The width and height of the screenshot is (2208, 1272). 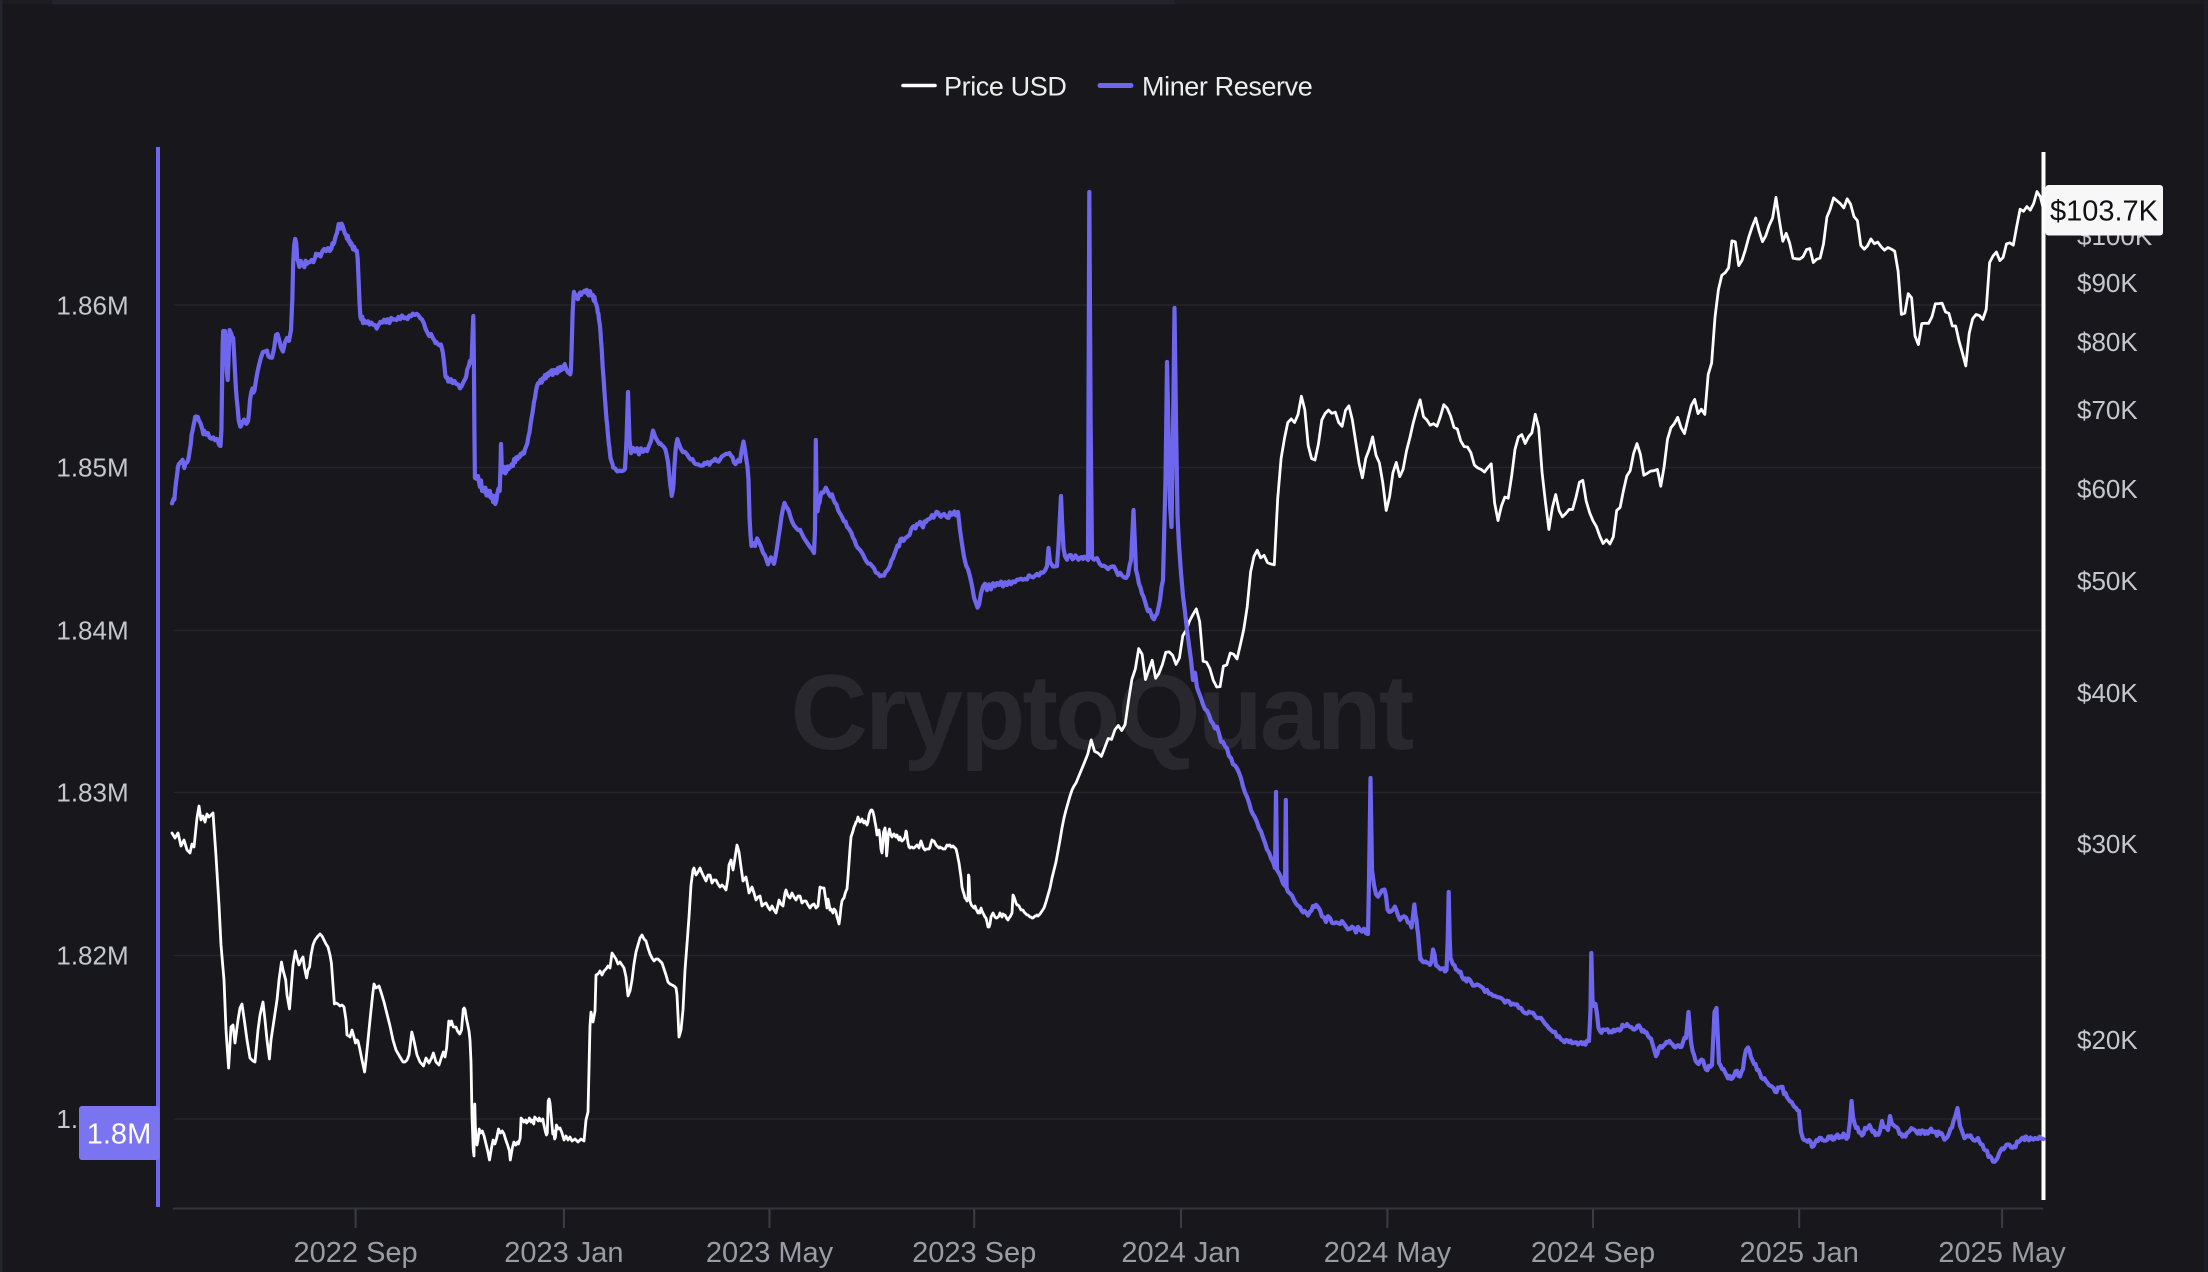 I want to click on svg-text: 1.86M, so click(x=92, y=306).